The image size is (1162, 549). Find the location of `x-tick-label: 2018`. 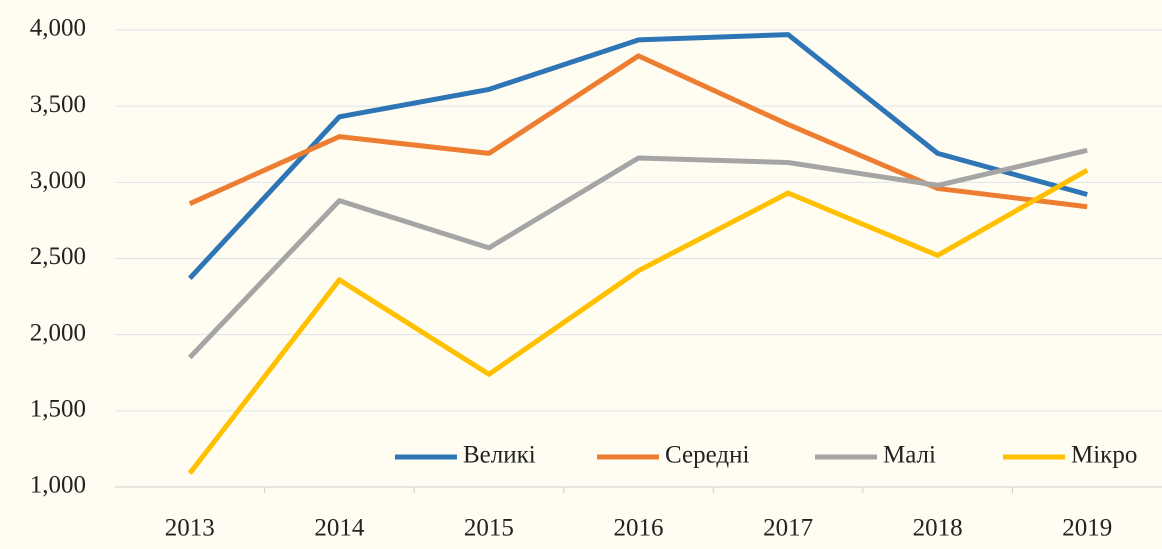

x-tick-label: 2018 is located at coordinates (938, 528).